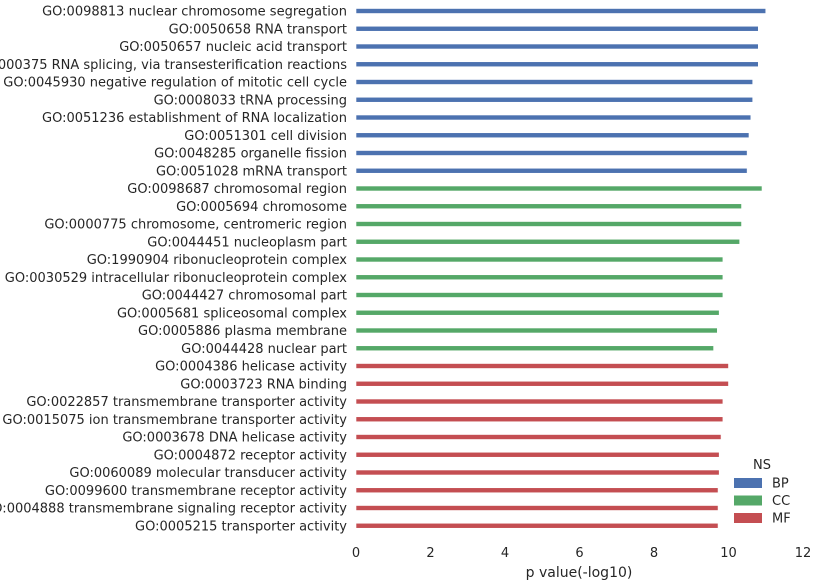 This screenshot has height=587, width=816. I want to click on y-tick-label: GO:0098687 chromosomal region, so click(237, 189).